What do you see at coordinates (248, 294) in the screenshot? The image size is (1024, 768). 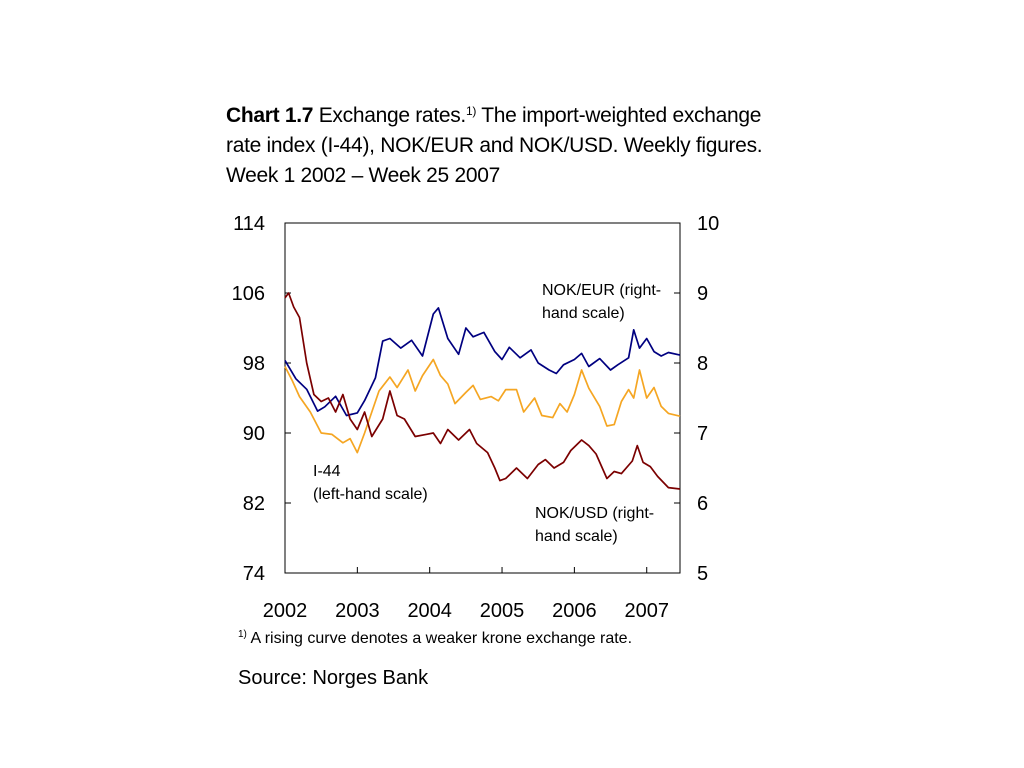 I see `y-left-tick-label: 106` at bounding box center [248, 294].